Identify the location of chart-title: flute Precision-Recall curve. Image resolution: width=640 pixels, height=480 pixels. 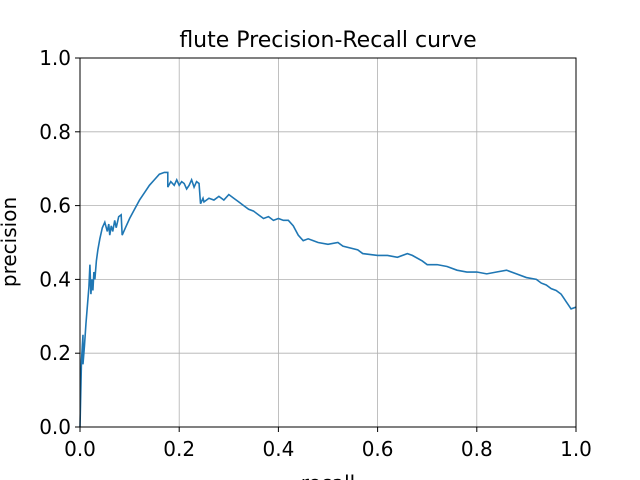
(327, 40).